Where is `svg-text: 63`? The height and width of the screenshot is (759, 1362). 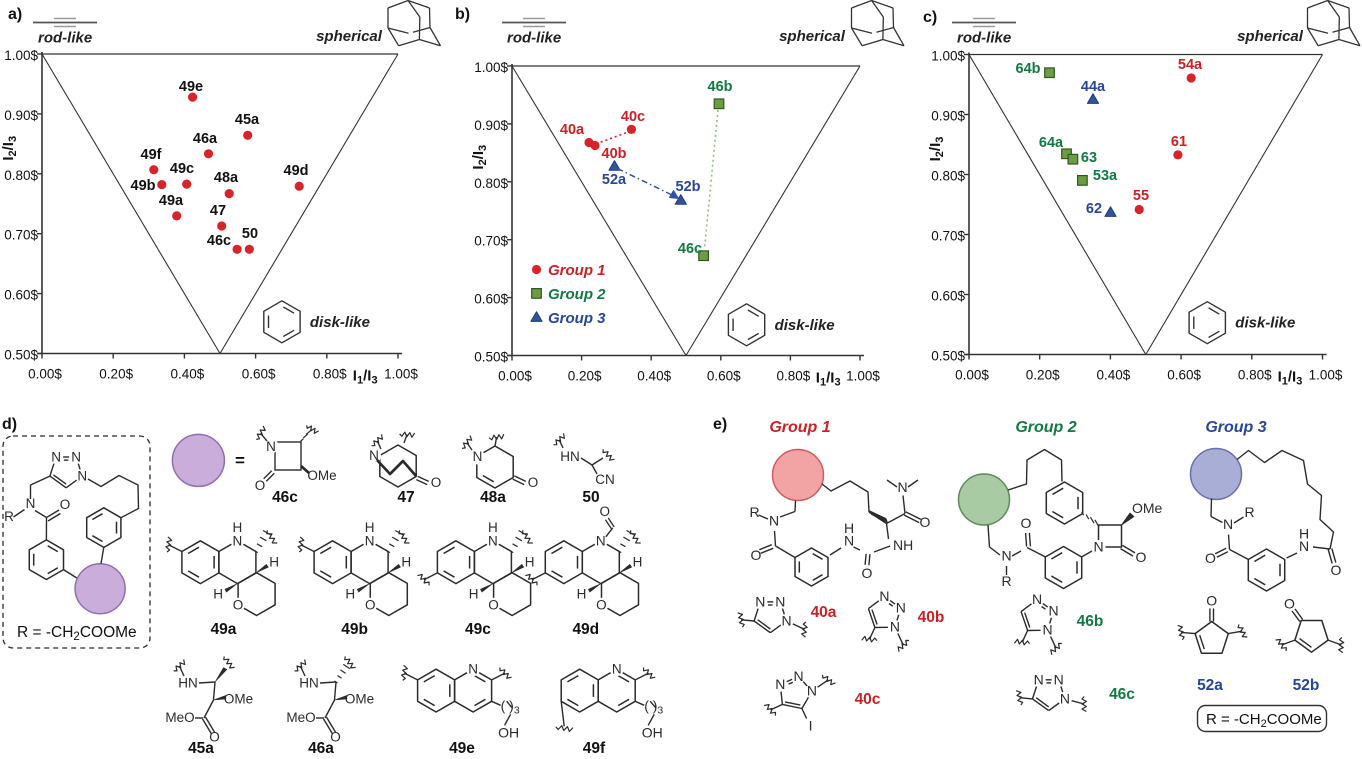 svg-text: 63 is located at coordinates (1089, 158).